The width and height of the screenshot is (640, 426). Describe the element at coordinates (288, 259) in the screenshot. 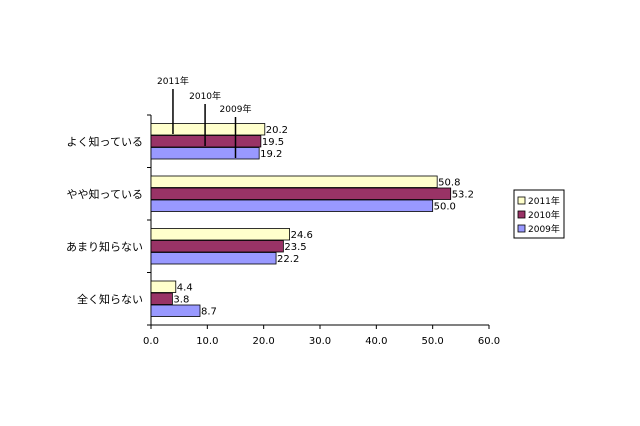

I see `data-label: 22.2` at that location.